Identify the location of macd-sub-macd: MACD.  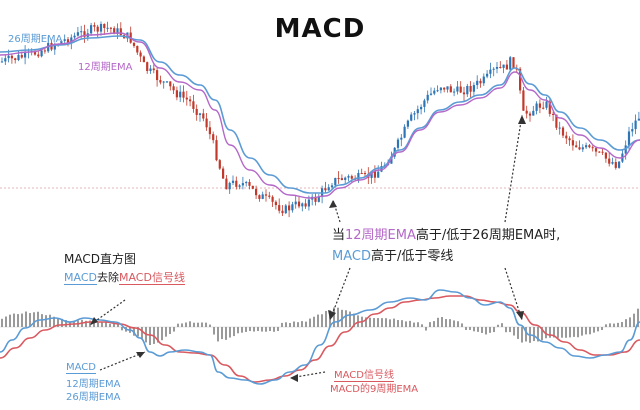
(80, 278).